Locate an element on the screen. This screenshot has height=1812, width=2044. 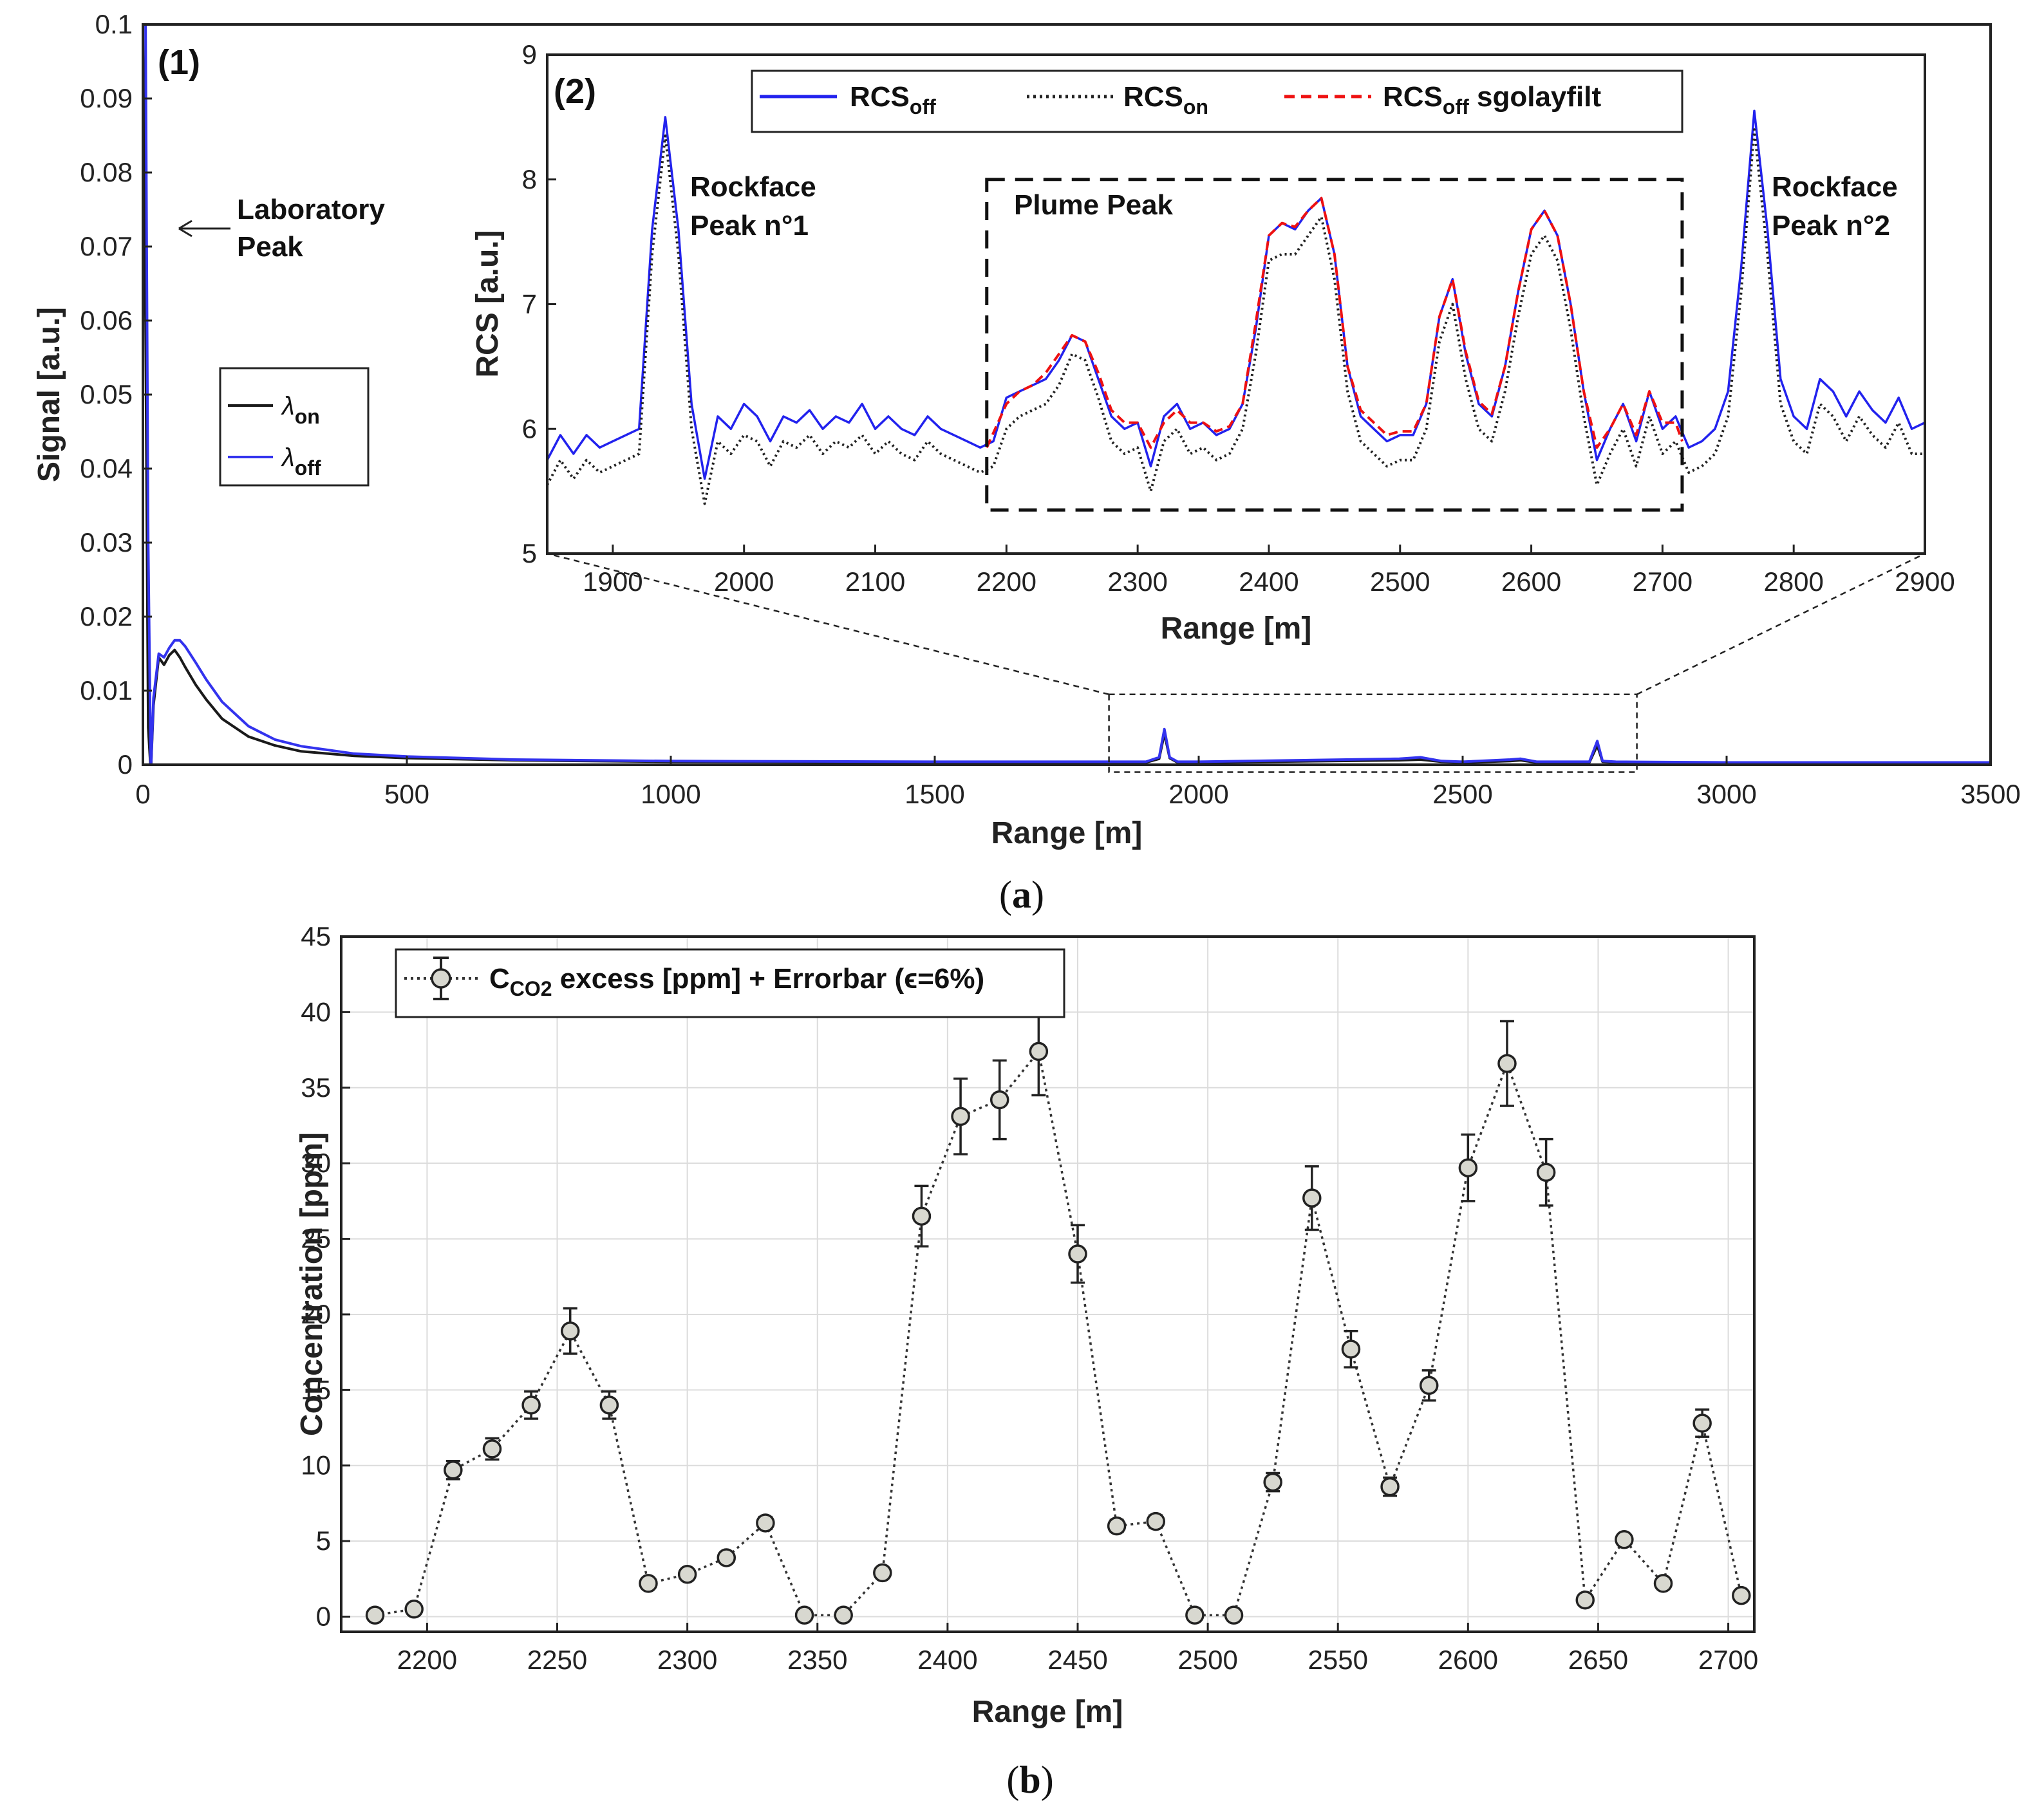
y-tick-label: 0.08 is located at coordinates (106, 172).